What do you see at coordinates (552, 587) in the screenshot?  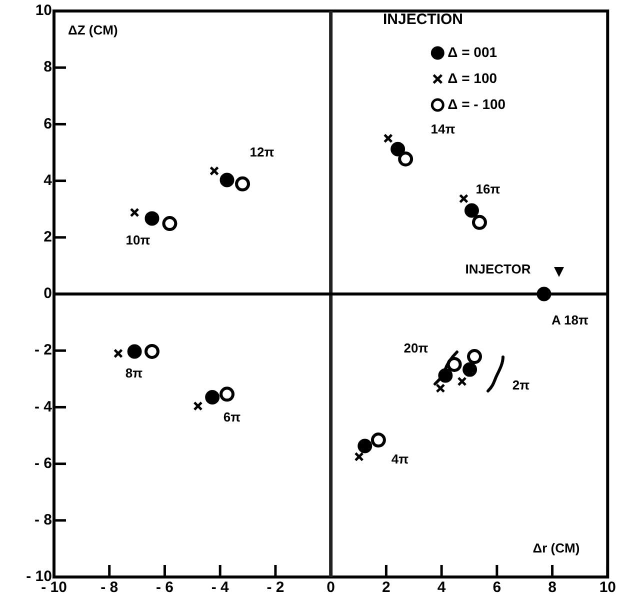 I see `x-tick-label: 8` at bounding box center [552, 587].